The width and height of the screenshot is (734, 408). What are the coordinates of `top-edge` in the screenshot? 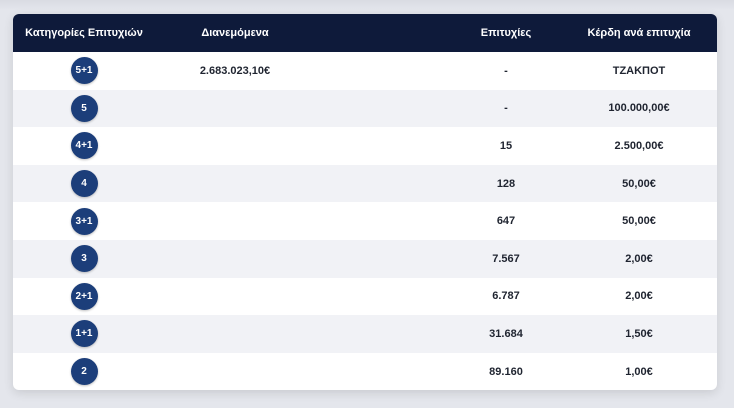 It's located at (367, 5).